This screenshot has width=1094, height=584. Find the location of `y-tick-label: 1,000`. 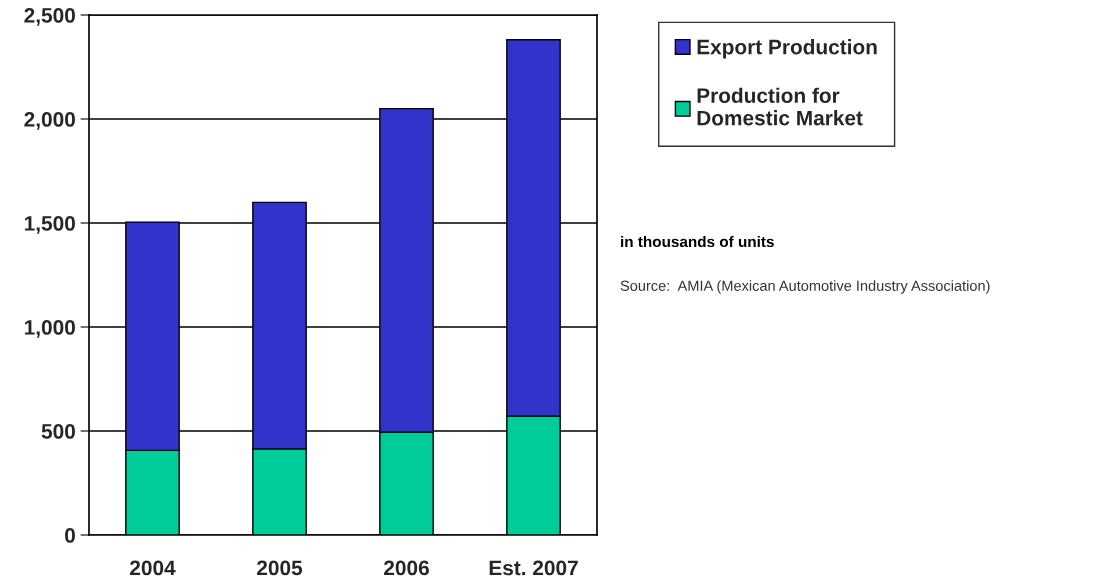

y-tick-label: 1,000 is located at coordinates (49, 329).